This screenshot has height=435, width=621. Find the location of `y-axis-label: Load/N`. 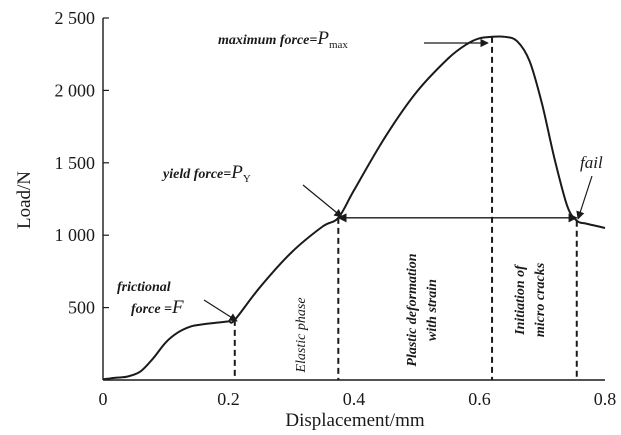

y-axis-label: Load/N is located at coordinates (24, 200).